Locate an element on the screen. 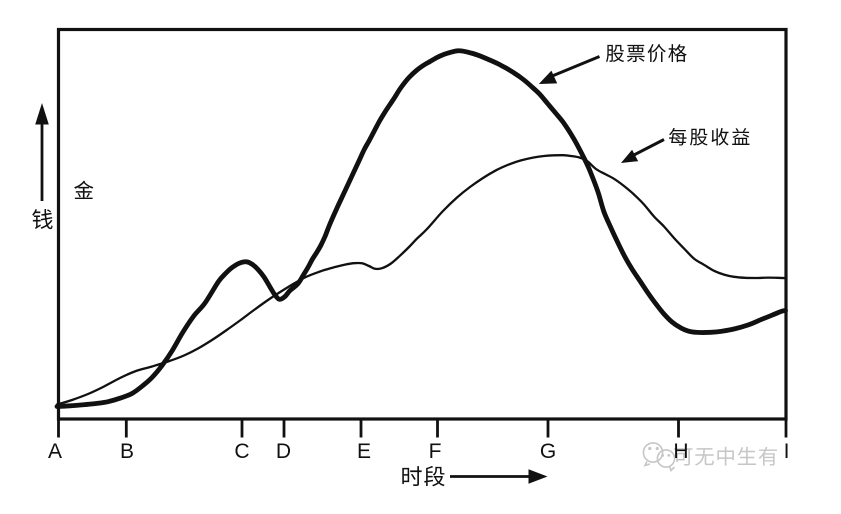  svg-text: H is located at coordinates (680, 451).